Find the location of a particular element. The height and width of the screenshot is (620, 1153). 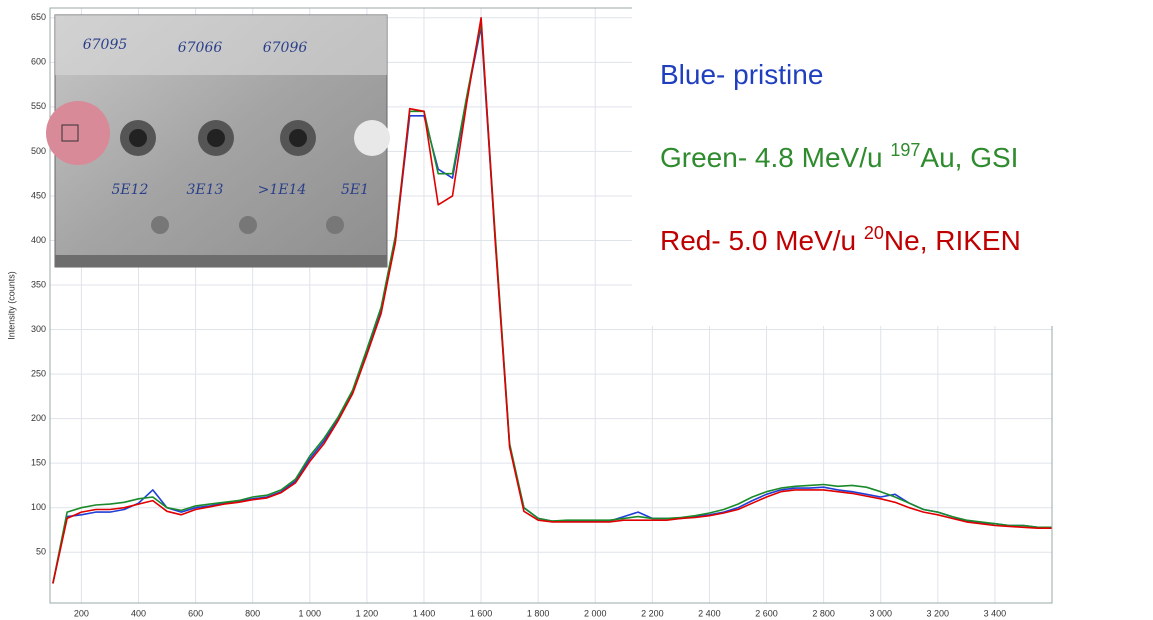

x-tick-label: 2 600 is located at coordinates (766, 613).